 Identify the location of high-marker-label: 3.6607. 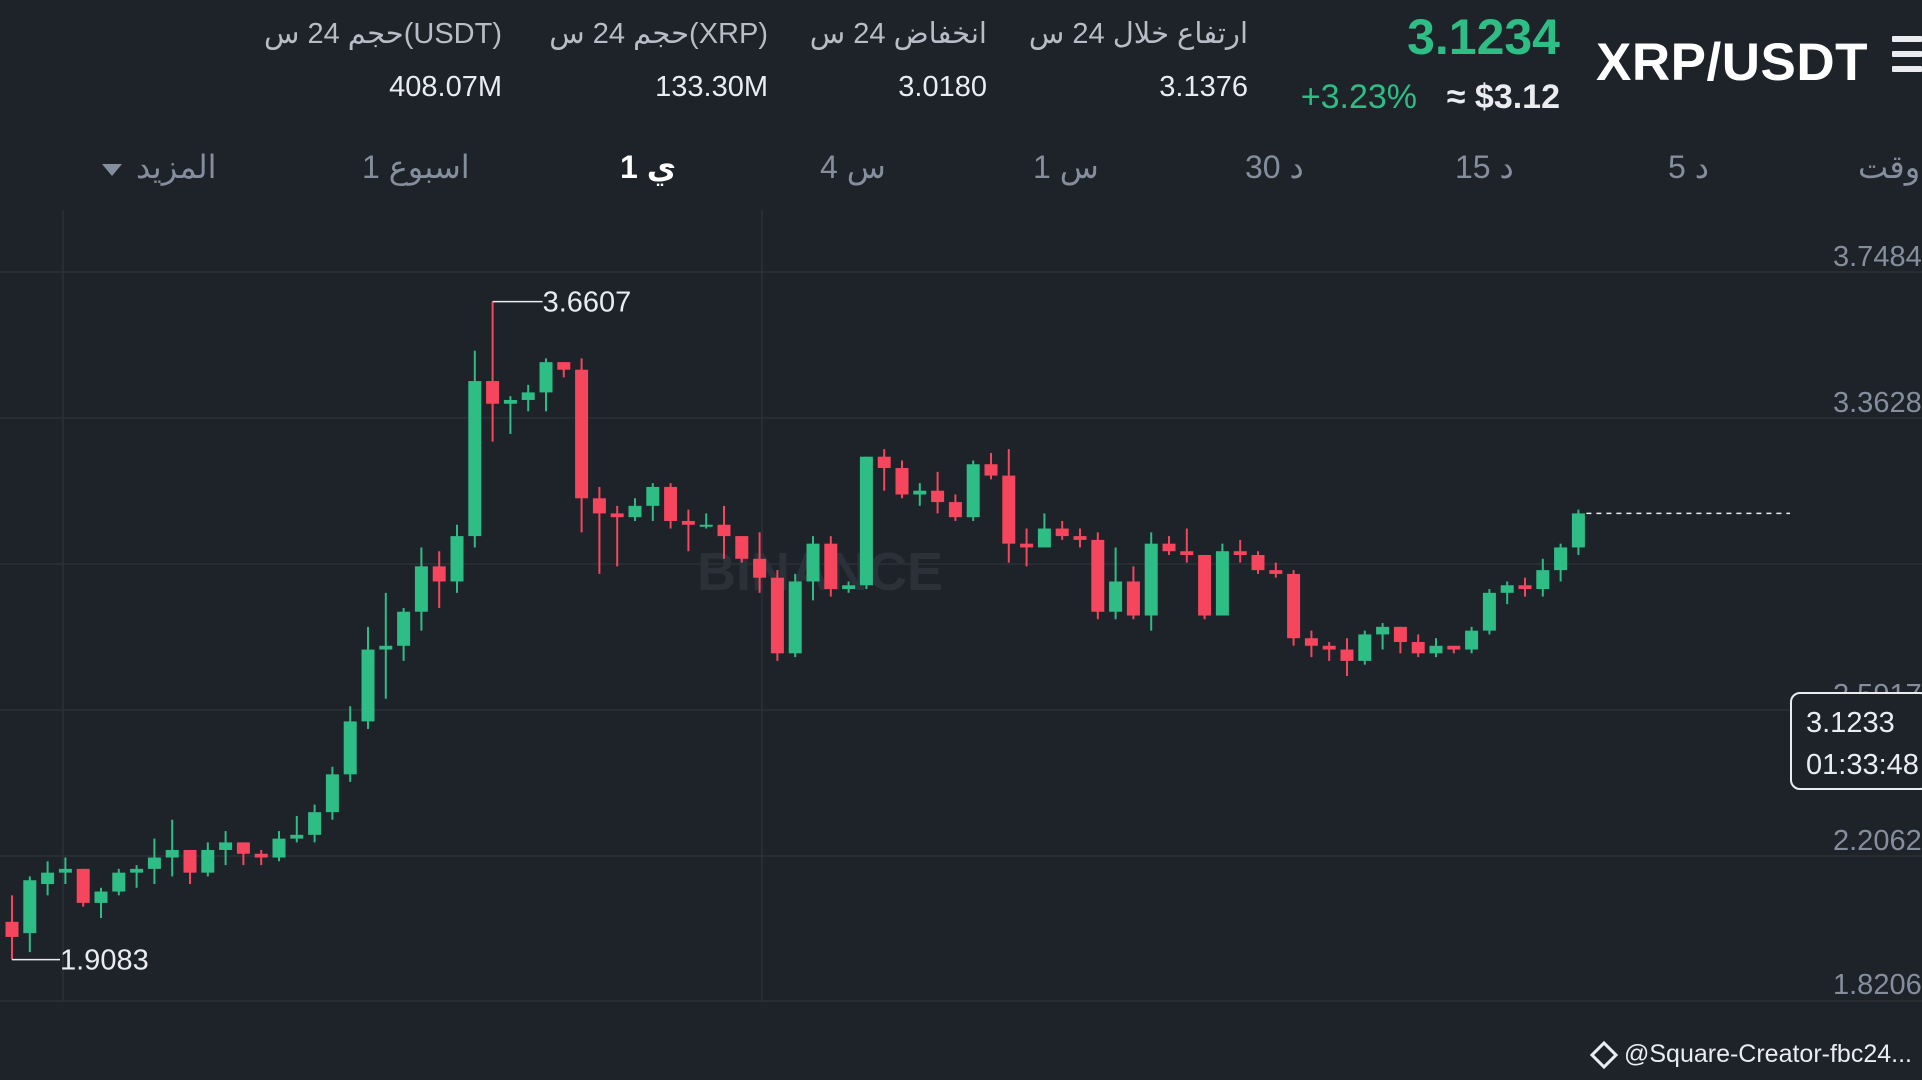
(587, 303).